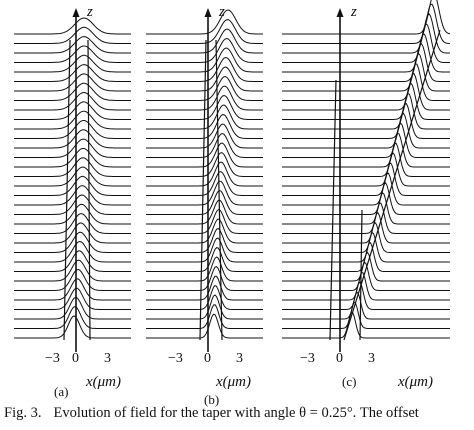  What do you see at coordinates (353, 12) in the screenshot?
I see `panel-c-z-label: z` at bounding box center [353, 12].